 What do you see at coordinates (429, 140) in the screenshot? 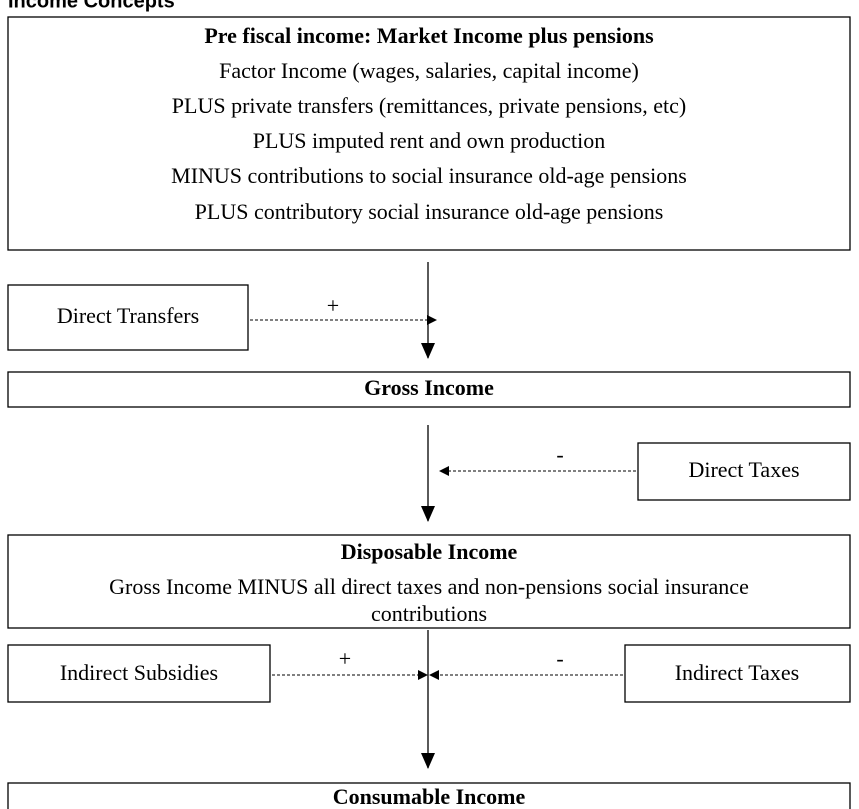
I see `box-line: PLUS imputed rent and own production` at bounding box center [429, 140].